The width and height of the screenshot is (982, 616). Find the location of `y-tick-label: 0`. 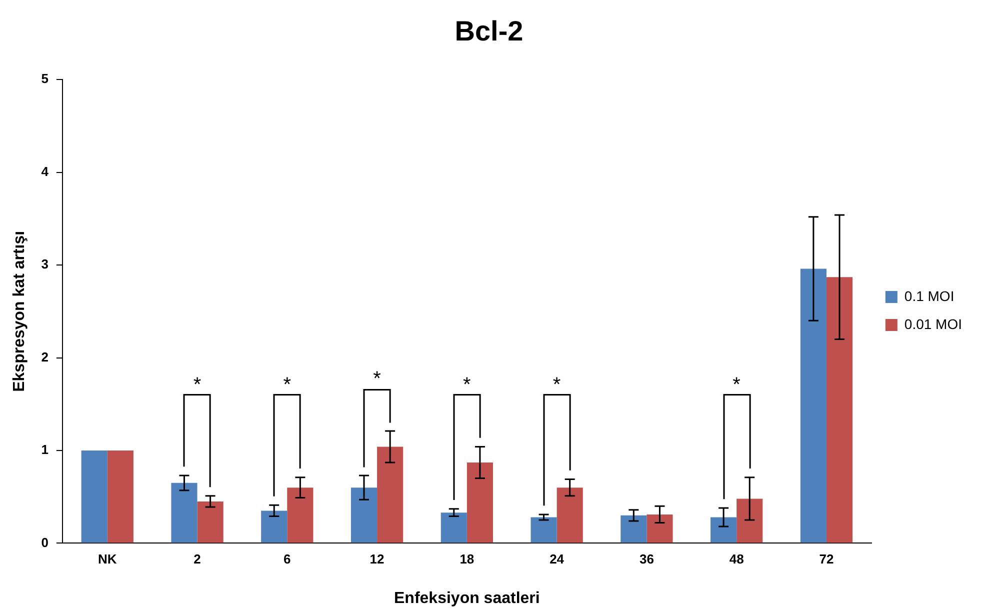

y-tick-label: 0 is located at coordinates (44, 542).